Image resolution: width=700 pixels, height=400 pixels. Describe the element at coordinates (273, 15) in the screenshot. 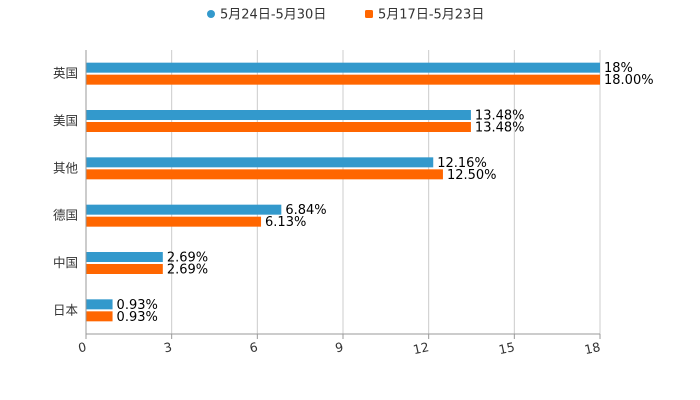

I see `legend-label: 5月24日-5月30日` at that location.